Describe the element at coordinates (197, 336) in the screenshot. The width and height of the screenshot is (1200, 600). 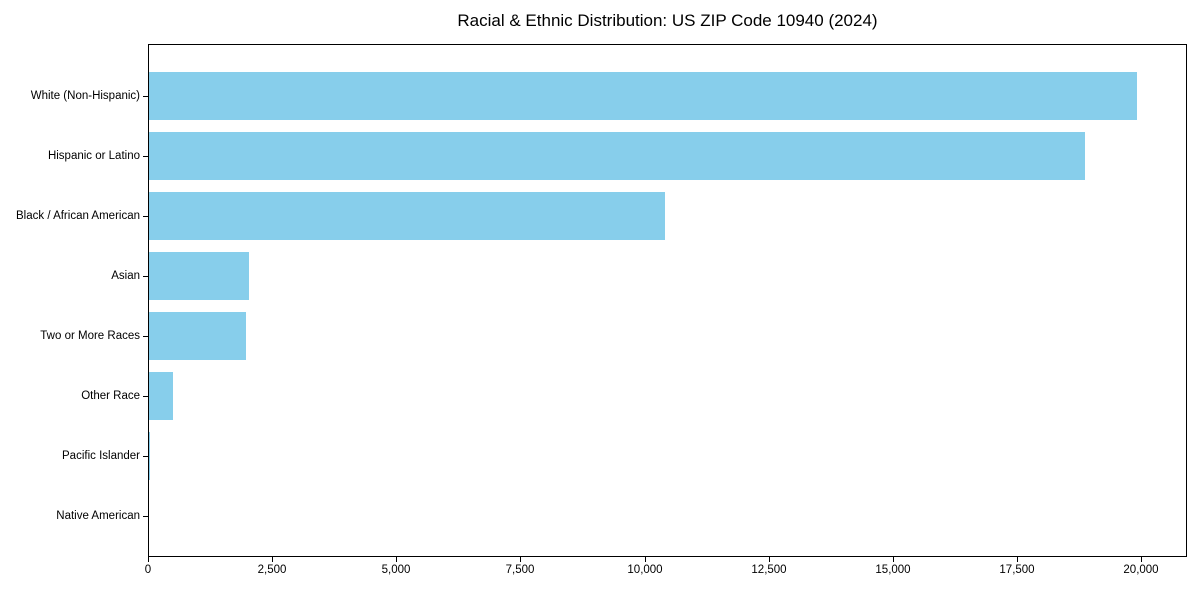
I see `bar-two-or-more-races` at that location.